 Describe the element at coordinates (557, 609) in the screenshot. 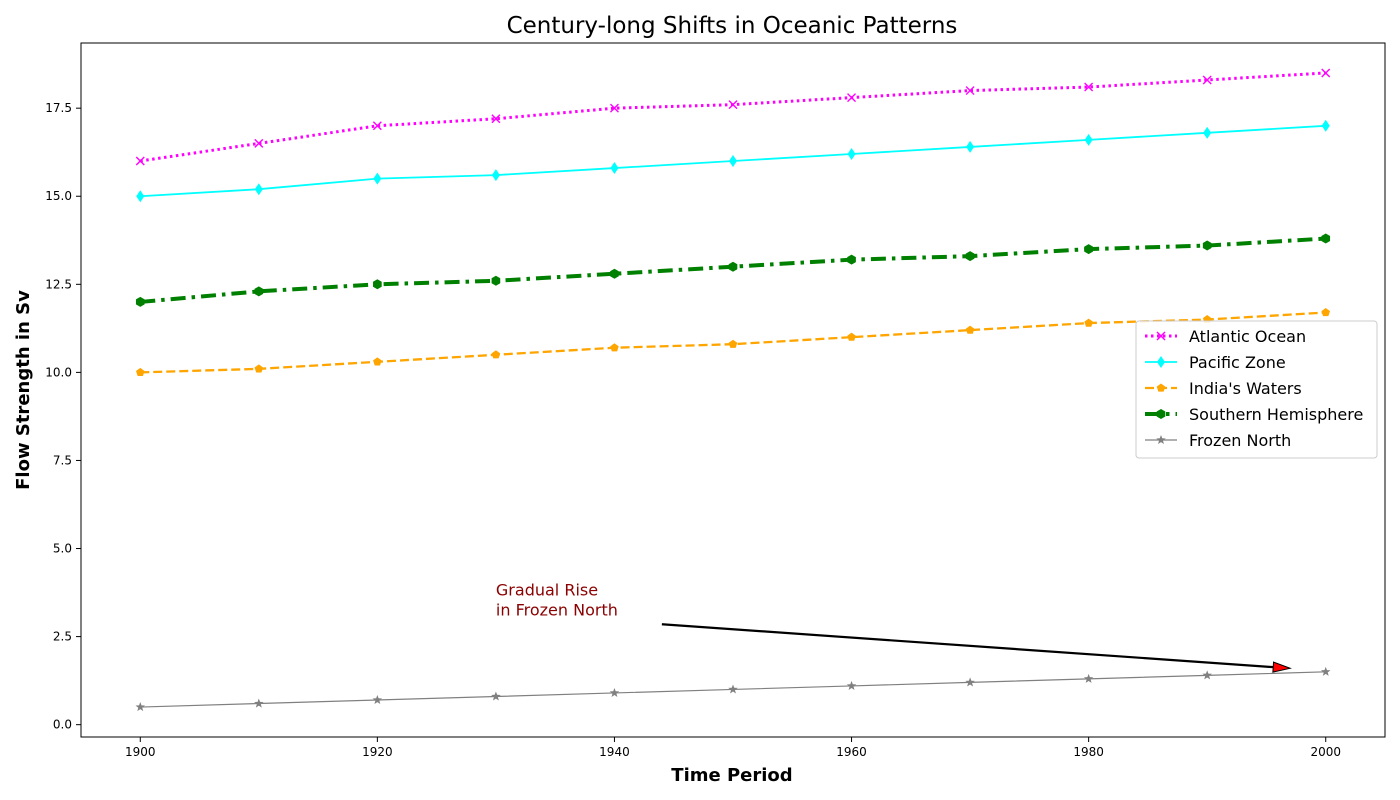

I see `annotation-line-2: in Frozen North` at that location.